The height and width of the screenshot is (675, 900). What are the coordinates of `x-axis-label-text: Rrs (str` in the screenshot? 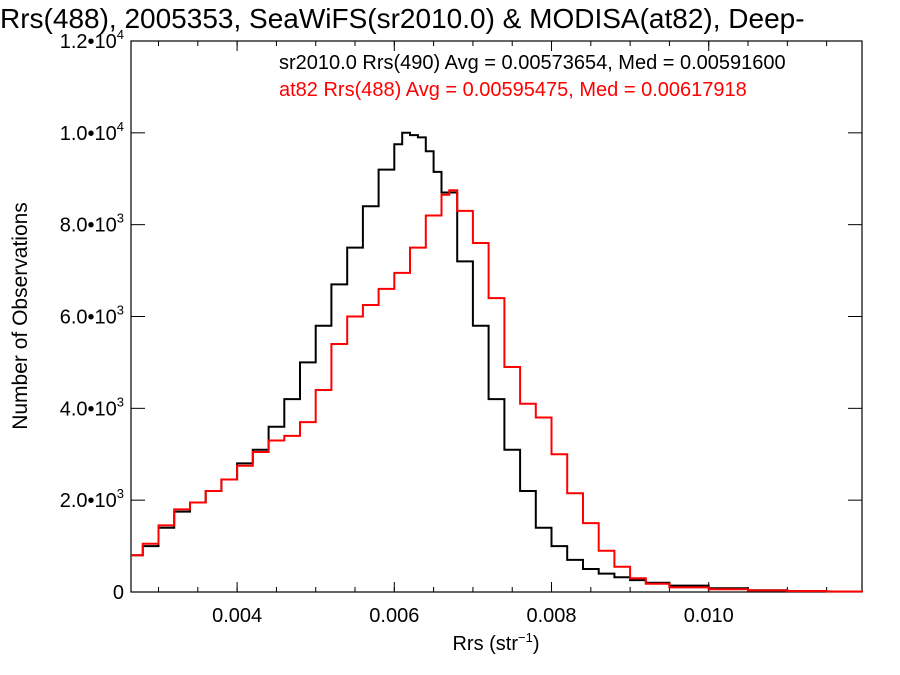 It's located at (485, 644).